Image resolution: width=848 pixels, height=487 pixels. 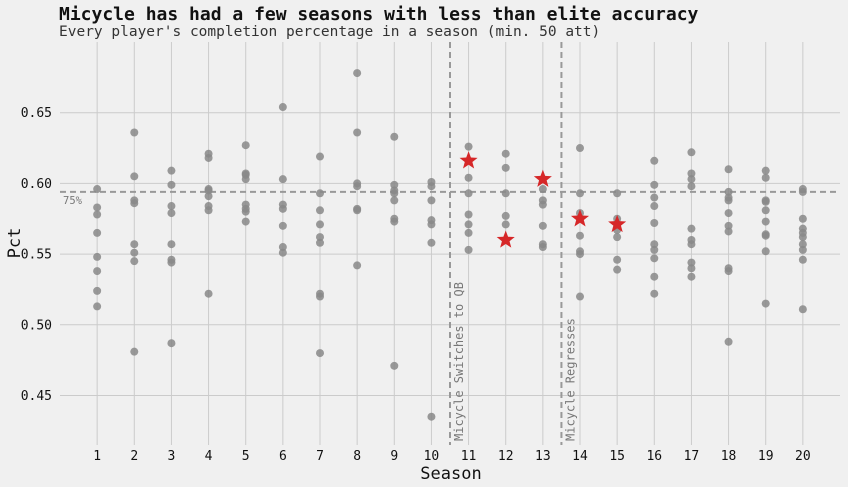 What do you see at coordinates (469, 456) in the screenshot?
I see `x-tick-label: 11` at bounding box center [469, 456].